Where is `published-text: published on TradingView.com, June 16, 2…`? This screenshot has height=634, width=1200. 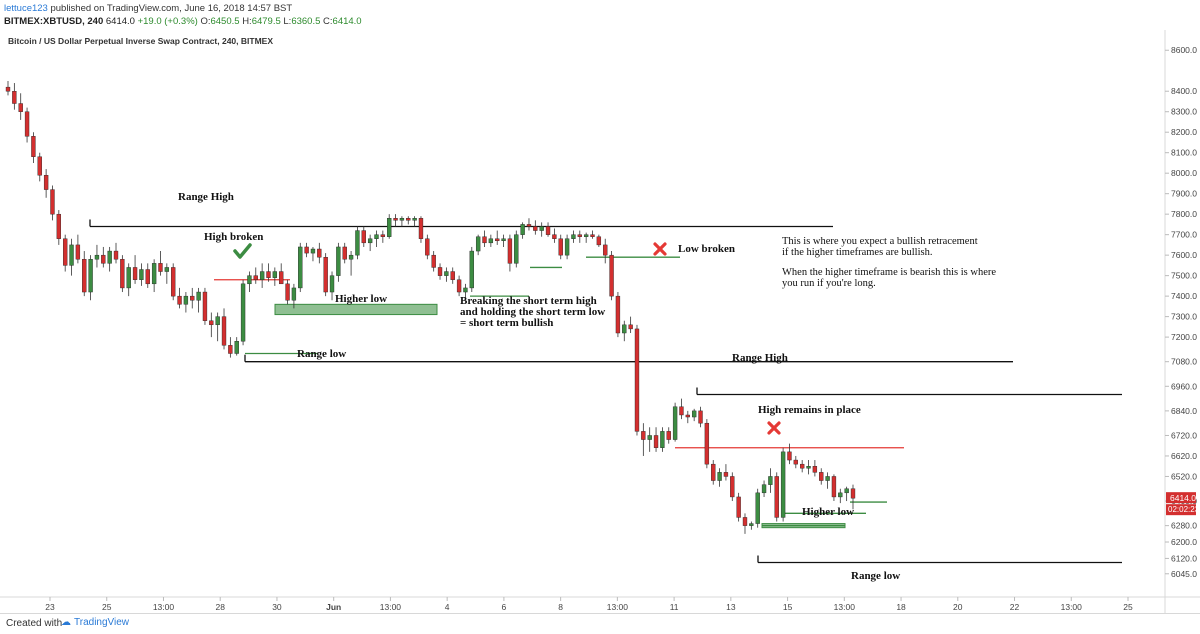 published-text: published on TradingView.com, June 16, 2… is located at coordinates (171, 8).